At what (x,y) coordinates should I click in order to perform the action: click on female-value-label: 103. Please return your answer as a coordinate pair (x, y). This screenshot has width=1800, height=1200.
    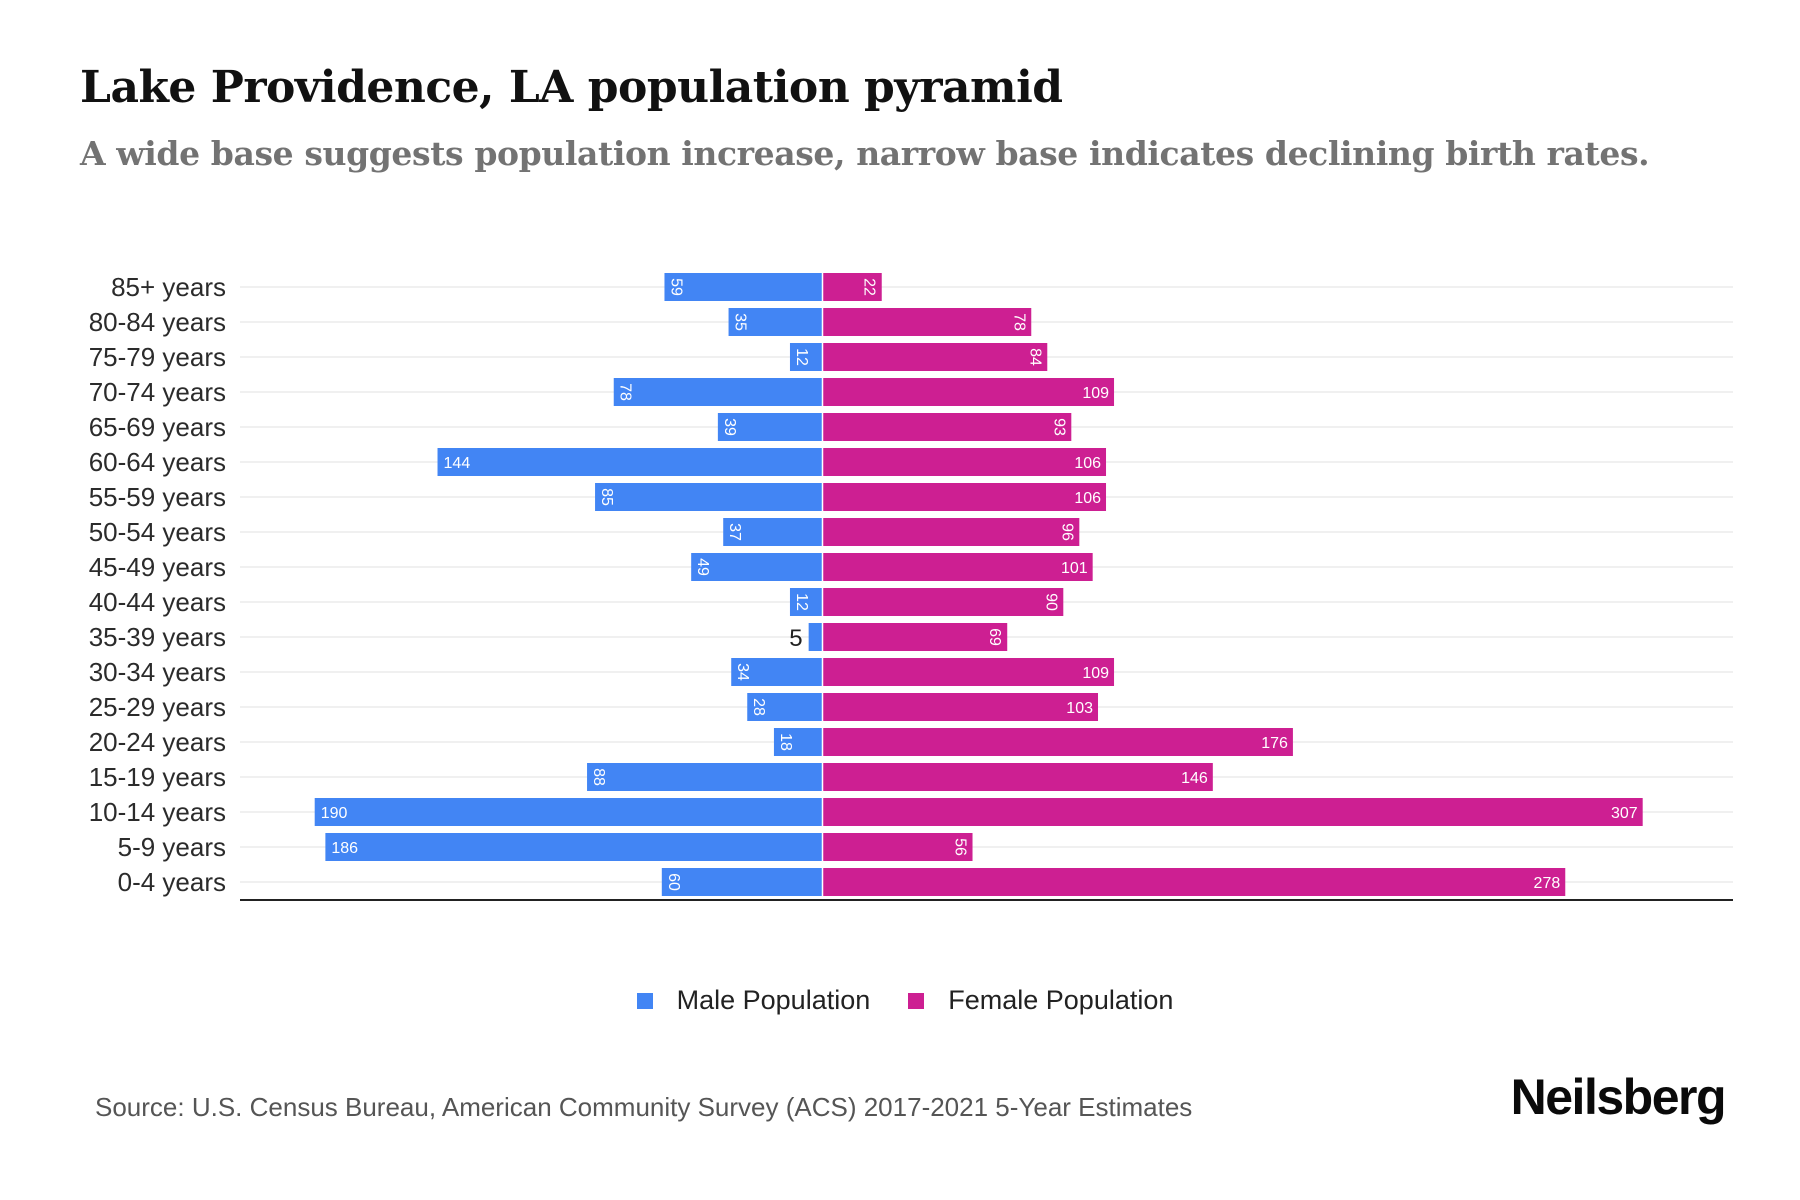
    Looking at the image, I should click on (1079, 708).